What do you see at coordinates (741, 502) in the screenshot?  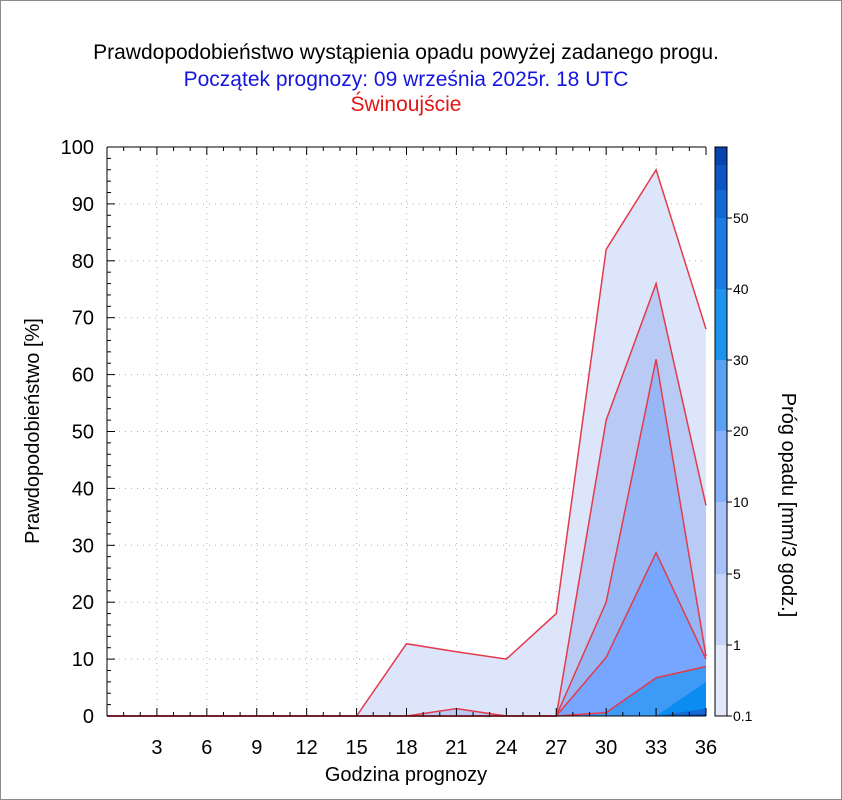 I see `colorbar-label-3: 10` at bounding box center [741, 502].